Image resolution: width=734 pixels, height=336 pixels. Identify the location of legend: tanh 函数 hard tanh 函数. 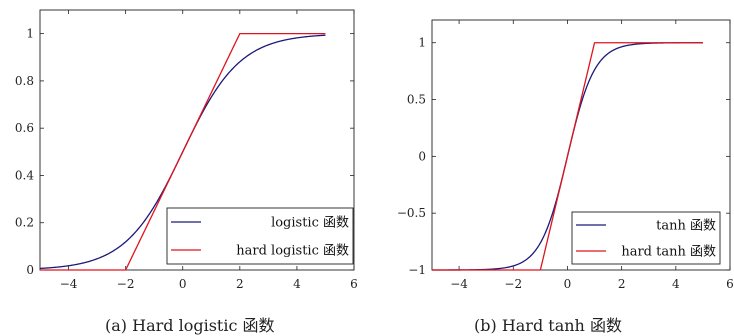
(646, 238).